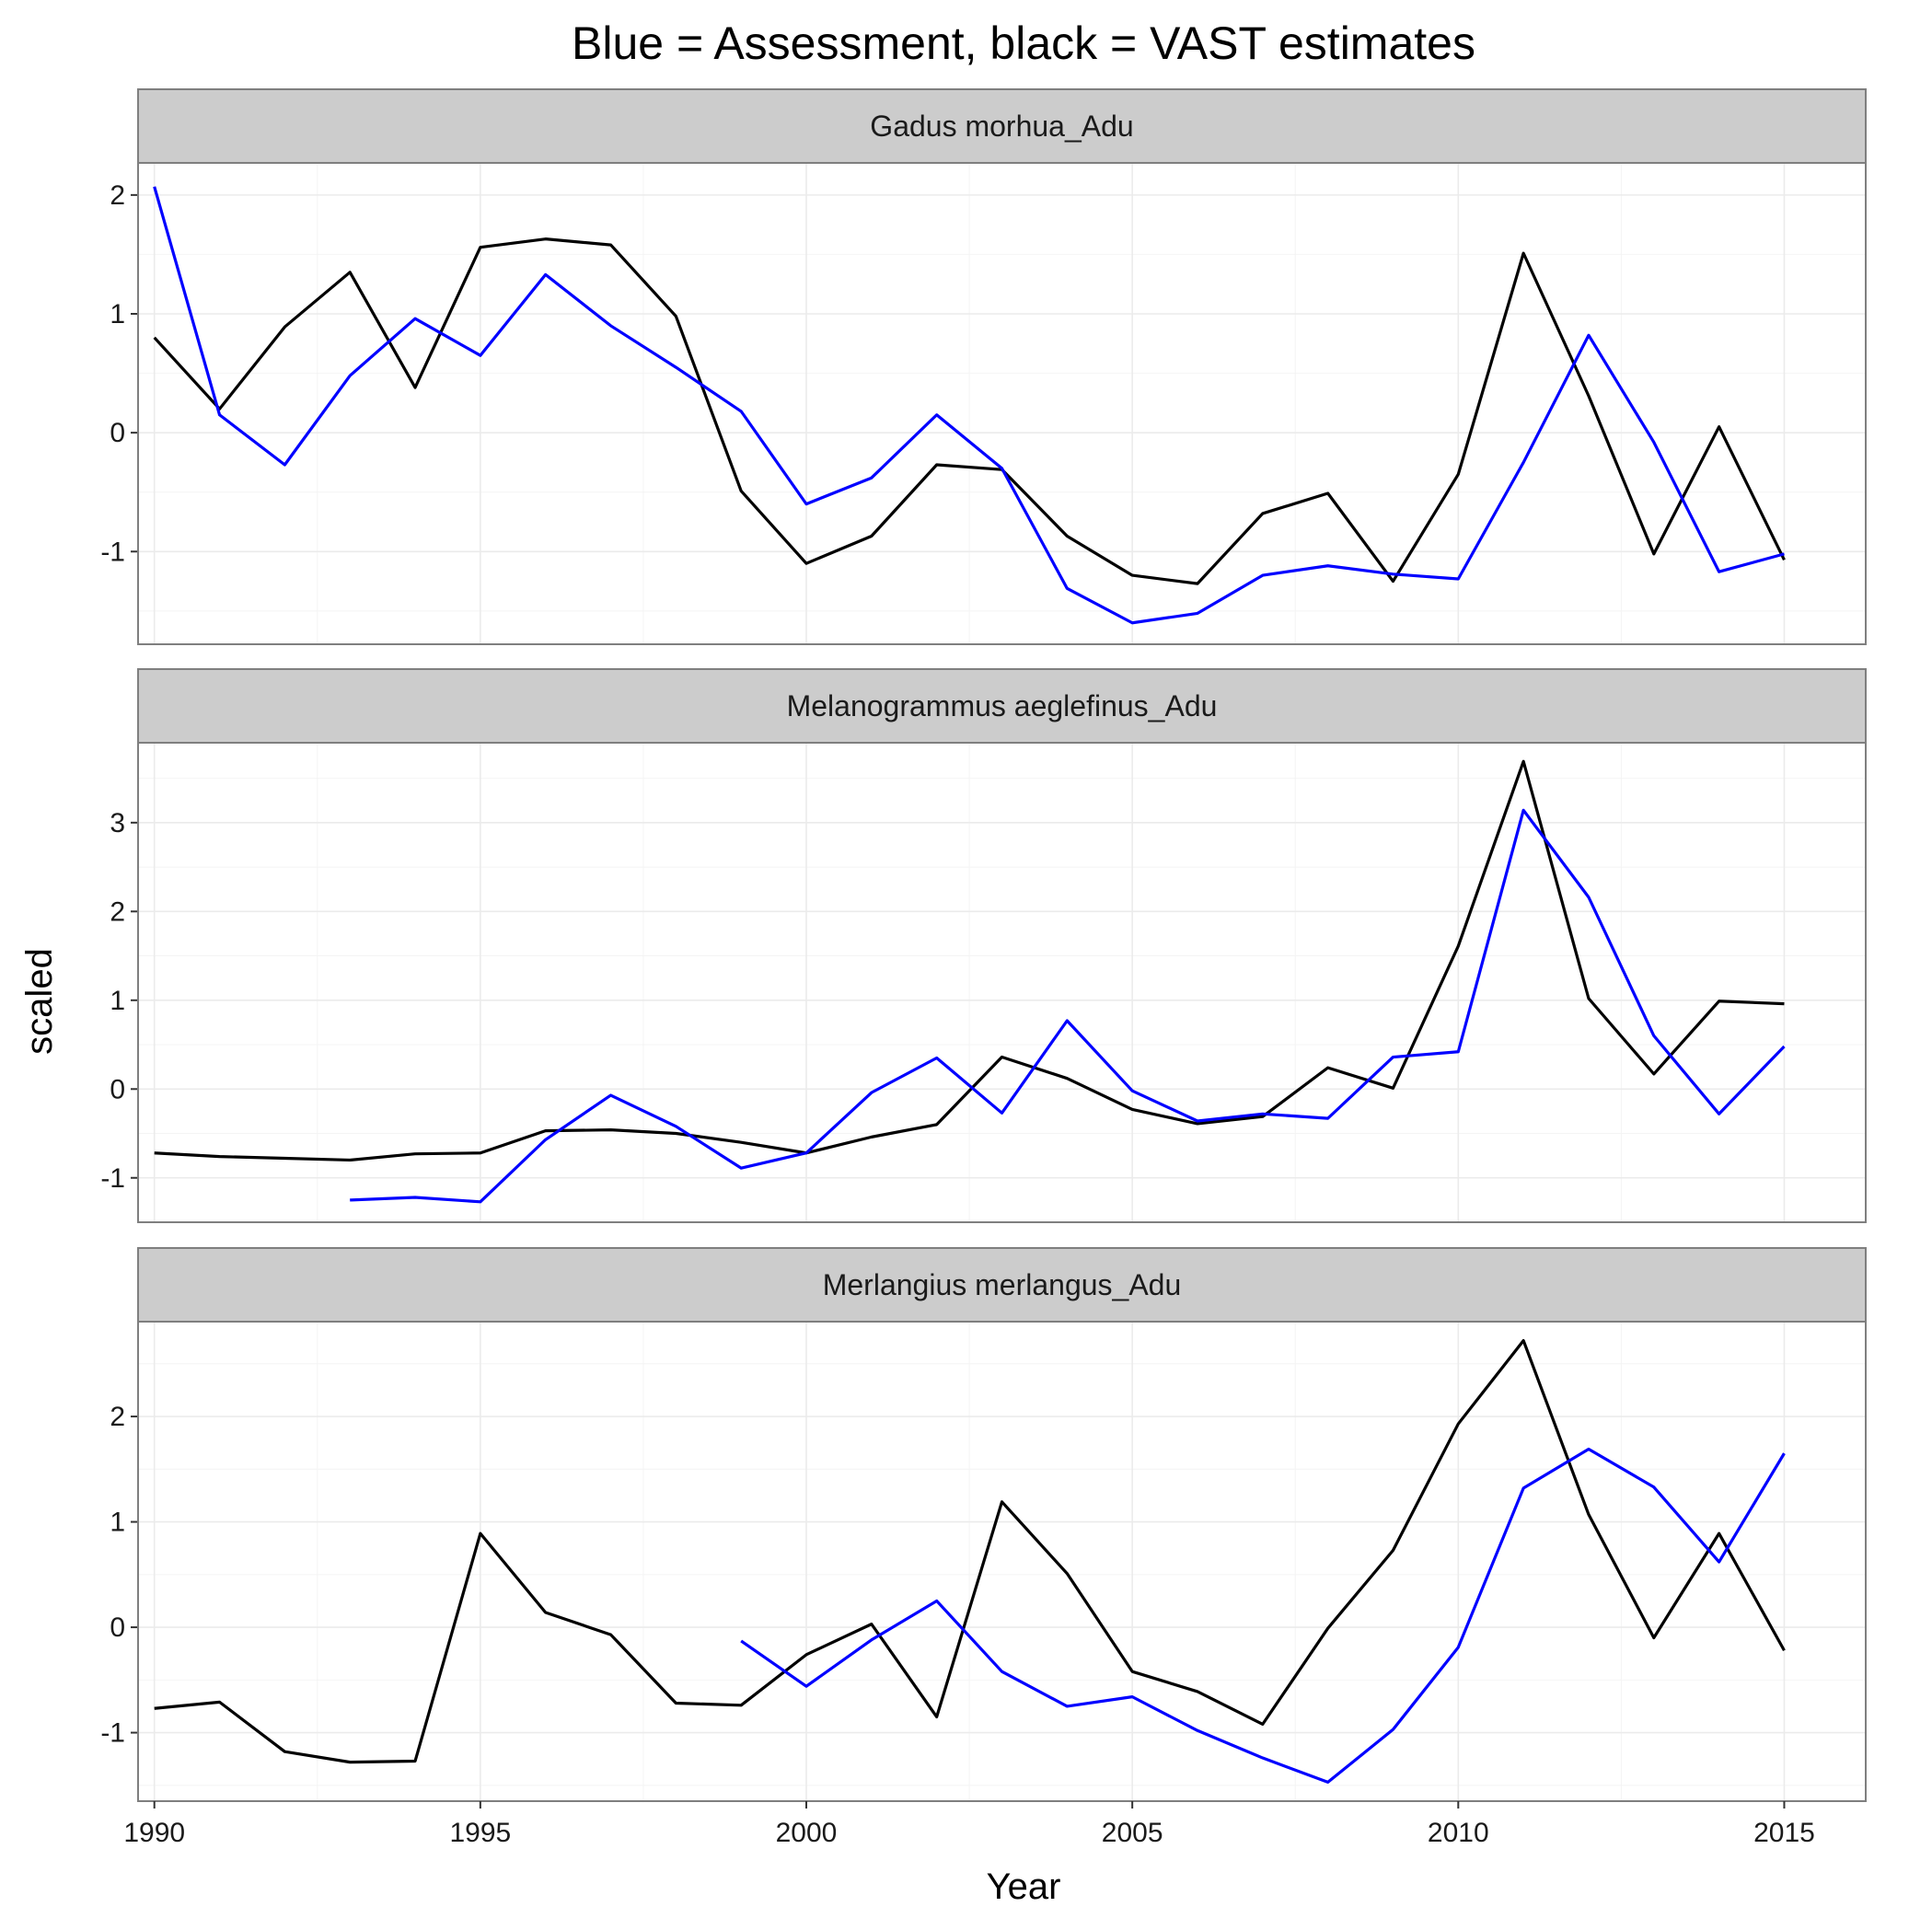 Image resolution: width=1932 pixels, height=1930 pixels. What do you see at coordinates (969, 1824) in the screenshot?
I see `x-axis: 1990 1995 2000 2005 2010 2015` at bounding box center [969, 1824].